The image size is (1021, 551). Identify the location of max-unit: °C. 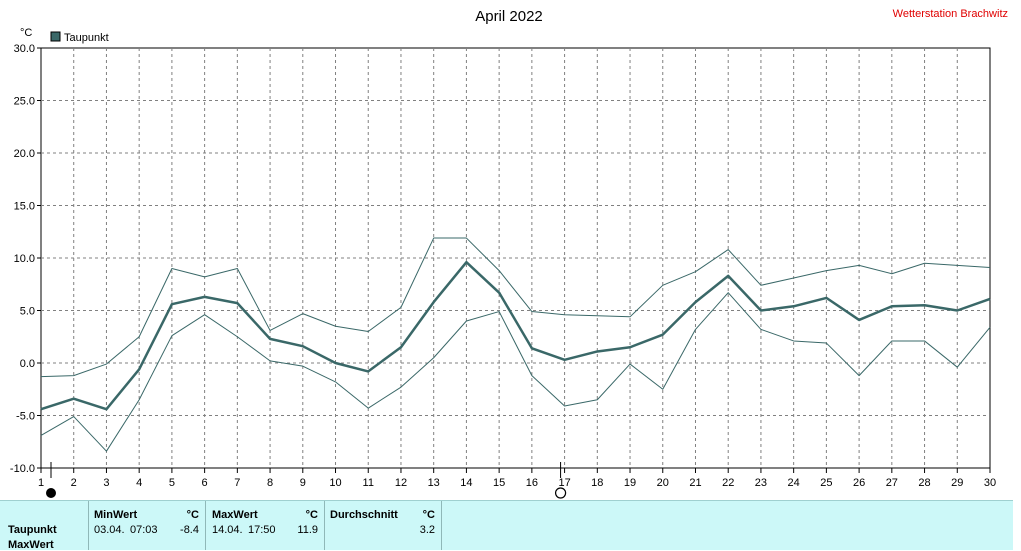
(311, 515).